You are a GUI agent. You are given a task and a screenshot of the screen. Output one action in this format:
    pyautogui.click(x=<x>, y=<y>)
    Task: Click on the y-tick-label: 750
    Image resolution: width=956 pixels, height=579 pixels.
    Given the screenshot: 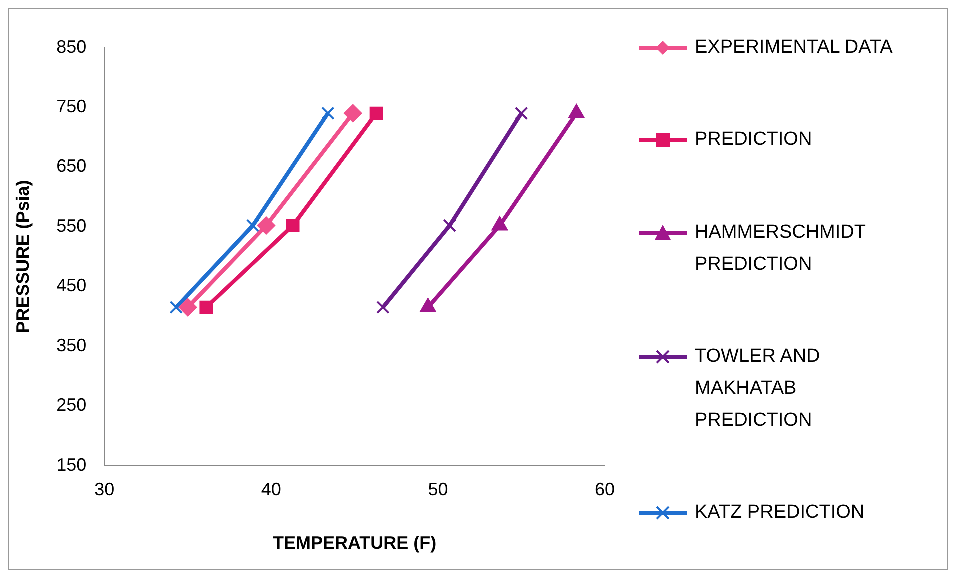 What is the action you would take?
    pyautogui.click(x=71, y=106)
    